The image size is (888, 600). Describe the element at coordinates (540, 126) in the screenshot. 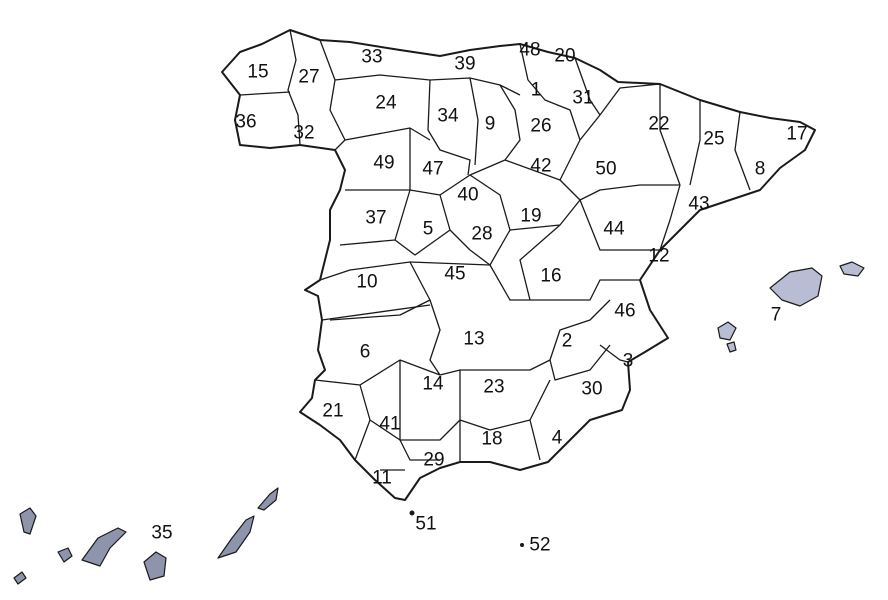

I see `province-label: 26` at that location.